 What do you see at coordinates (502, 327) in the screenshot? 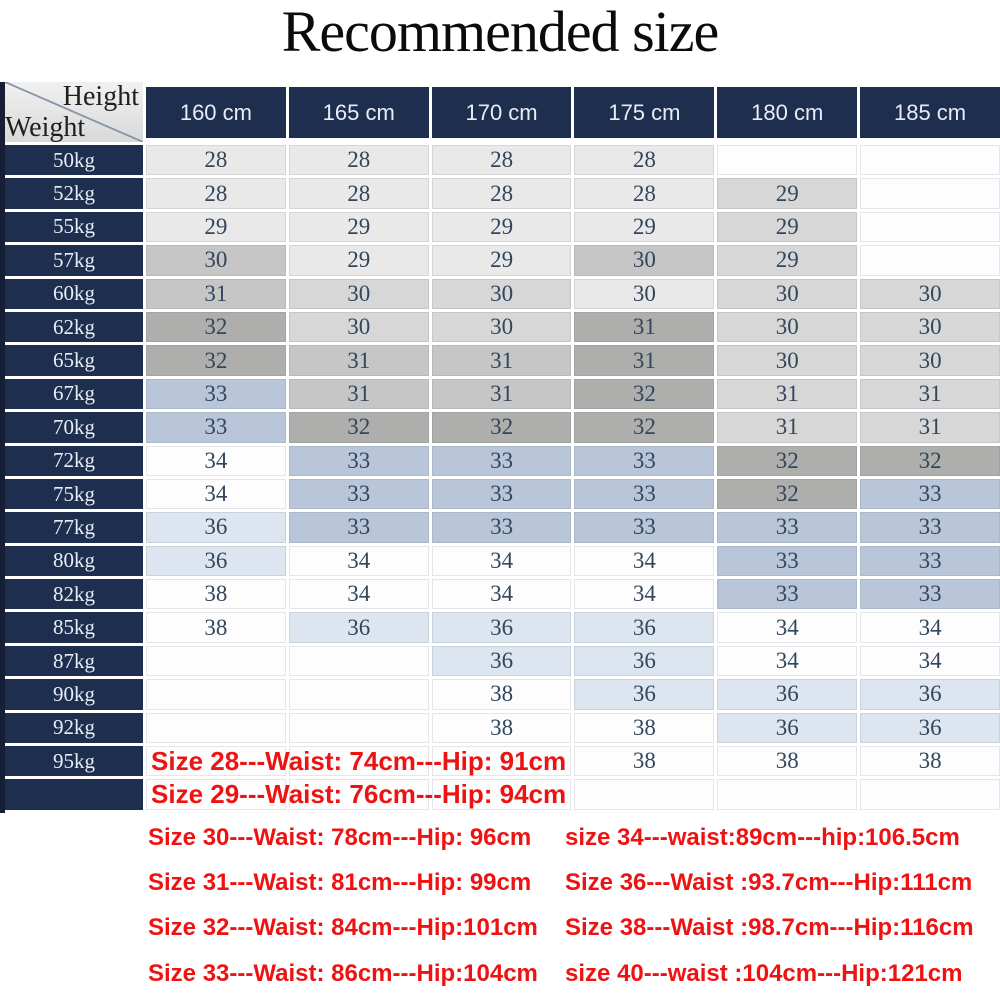
I see `table-row: 62kg 32 30 30 31 30 30` at bounding box center [502, 327].